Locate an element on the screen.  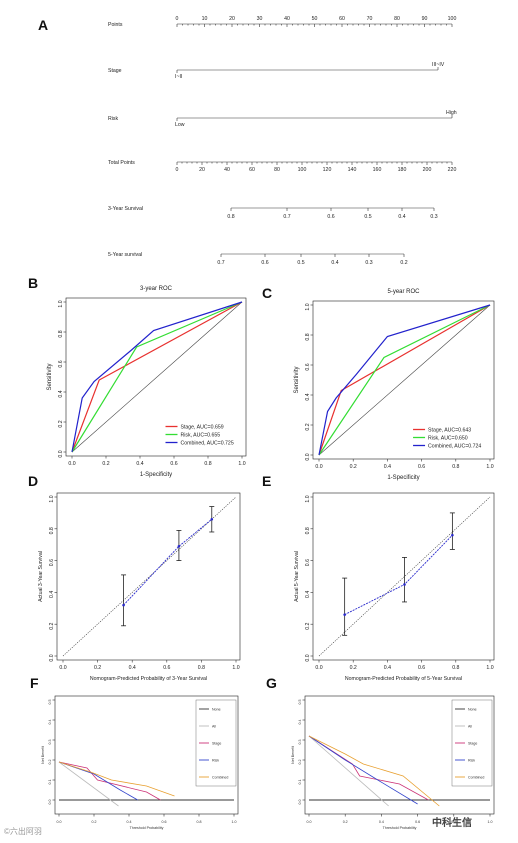
nomogram-row-label: 5-Year survival is located at coordinates (125, 255).